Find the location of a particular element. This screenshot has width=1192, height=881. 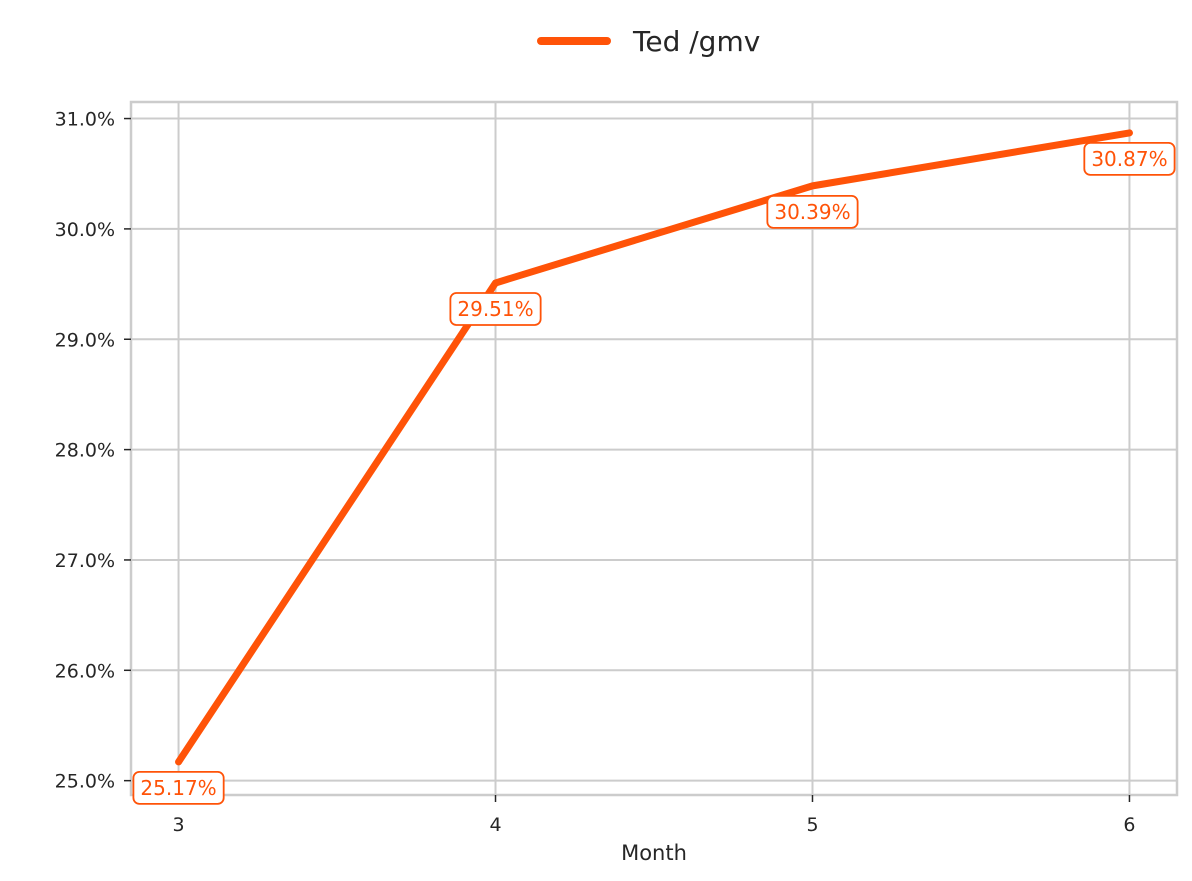

data-label-text: 25.17% is located at coordinates (178, 788).